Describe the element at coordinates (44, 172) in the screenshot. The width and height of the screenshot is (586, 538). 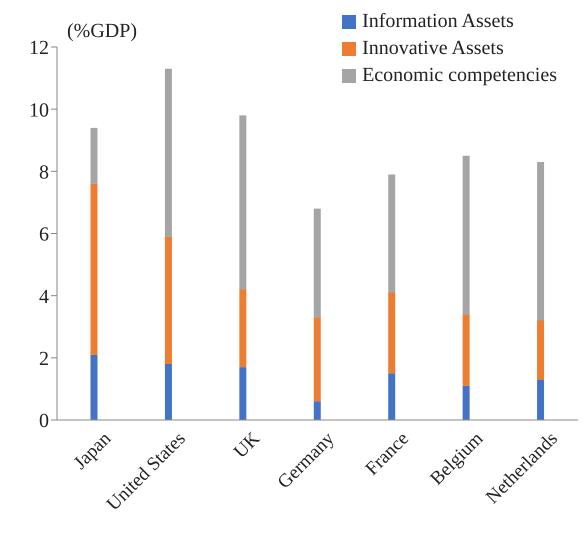
I see `y-tick-label: 8` at that location.